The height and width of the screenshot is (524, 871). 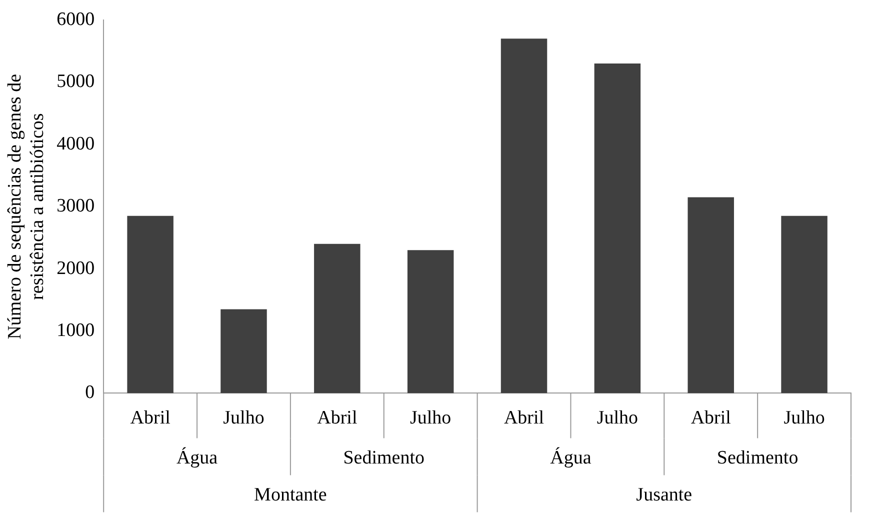 What do you see at coordinates (75, 81) in the screenshot?
I see `y-tick-label: 5000` at bounding box center [75, 81].